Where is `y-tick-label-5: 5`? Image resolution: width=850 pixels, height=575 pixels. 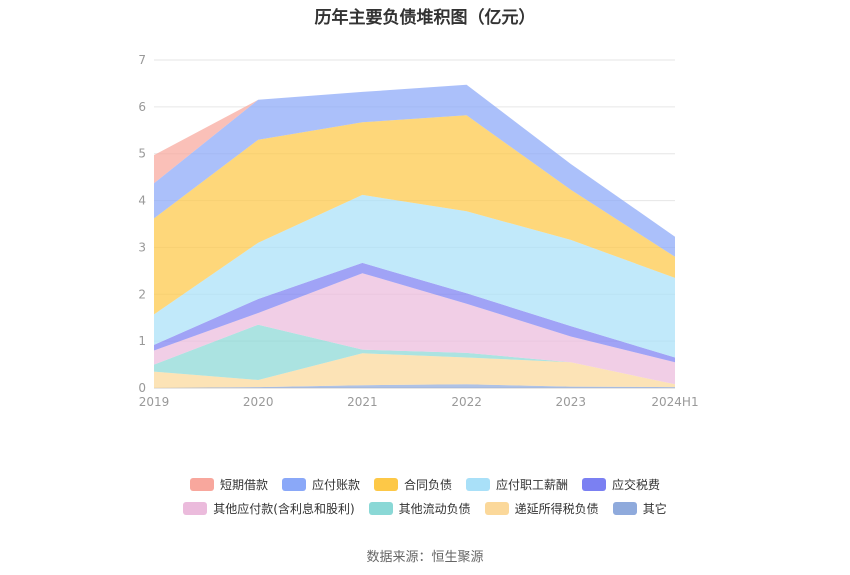
y-tick-label-5: 5 is located at coordinates (142, 154).